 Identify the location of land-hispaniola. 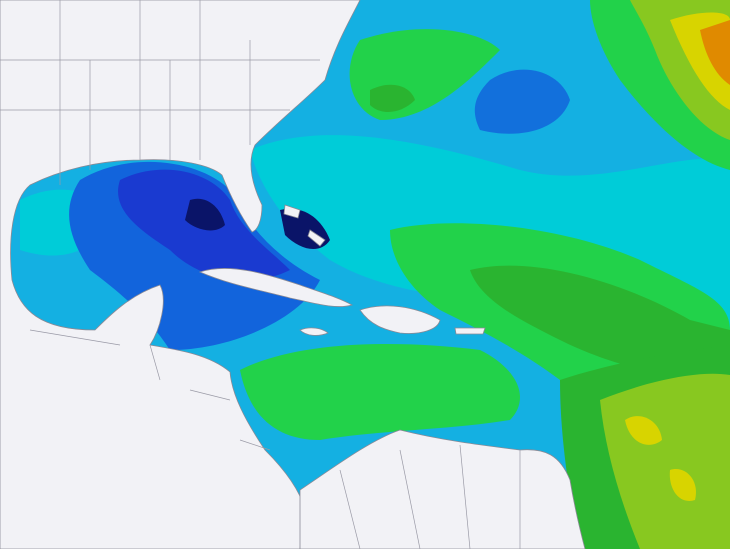
(400, 319).